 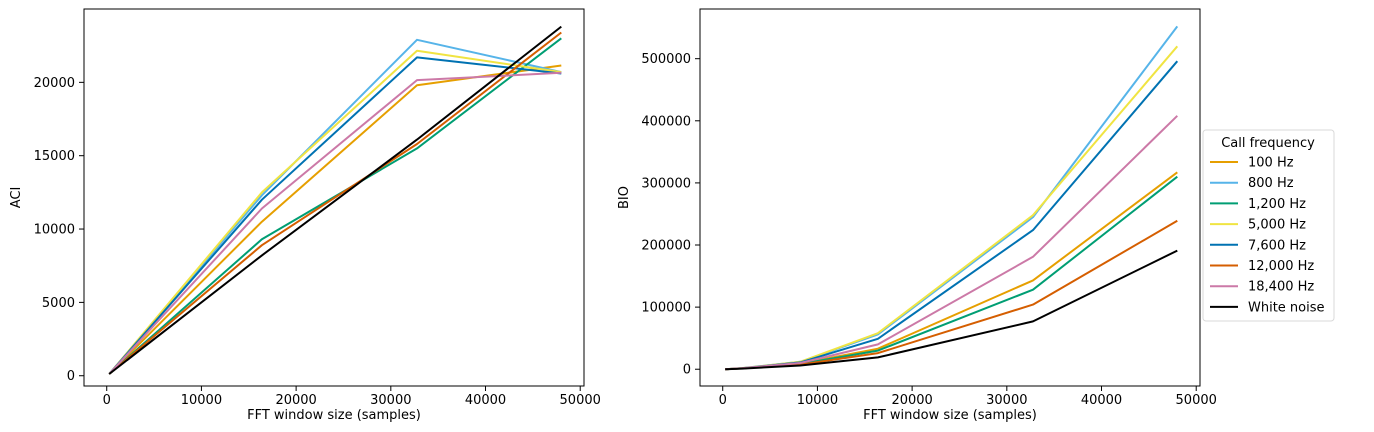 What do you see at coordinates (1271, 163) in the screenshot?
I see `legend-label-100-hz: 100 Hz` at bounding box center [1271, 163].